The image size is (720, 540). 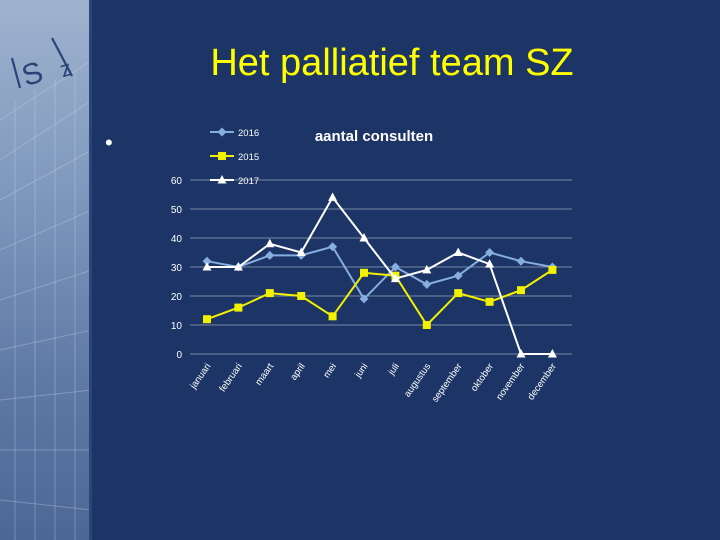 I want to click on x-tick-label: december, so click(x=542, y=381).